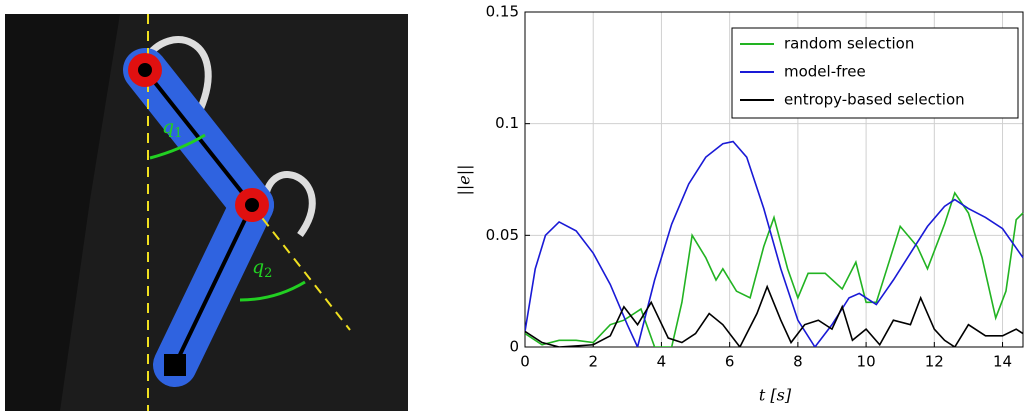 This screenshot has width=1032, height=415. I want to click on y-tick-label: 0.05, so click(502, 235).